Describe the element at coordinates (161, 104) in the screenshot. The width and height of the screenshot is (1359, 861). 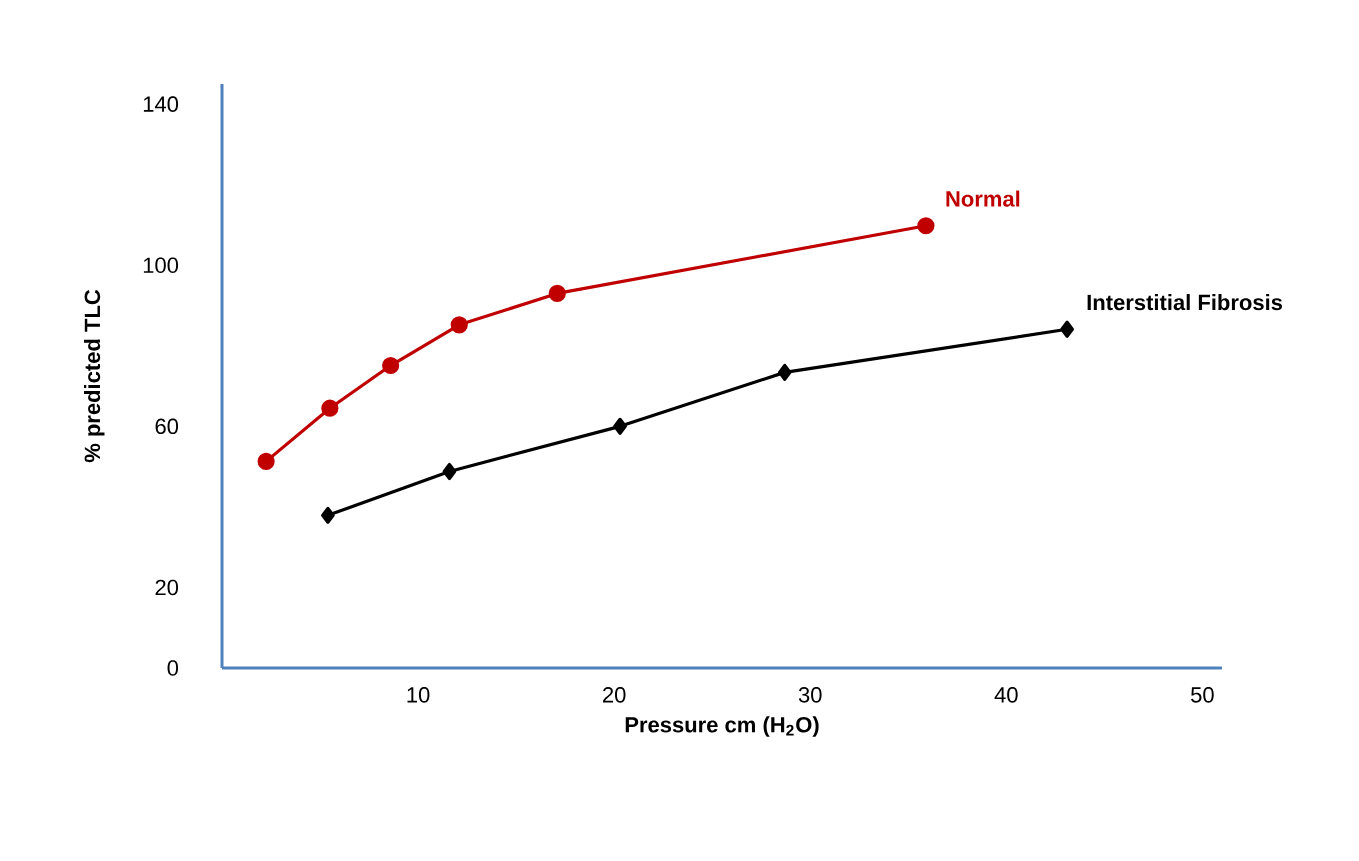
I see `y-tick-label: 140` at that location.